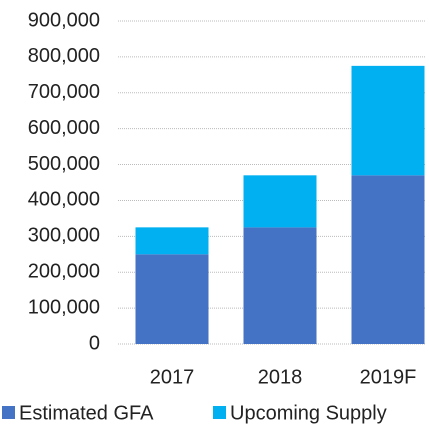 This screenshot has width=429, height=434. Describe the element at coordinates (308, 413) in the screenshot. I see `legend-label: Upcoming Supply` at that location.